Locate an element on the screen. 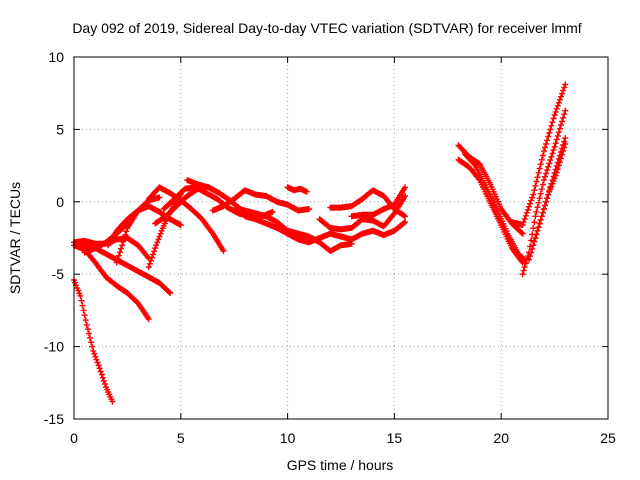 The width and height of the screenshot is (640, 480). x-tick-label: 25 is located at coordinates (608, 438).